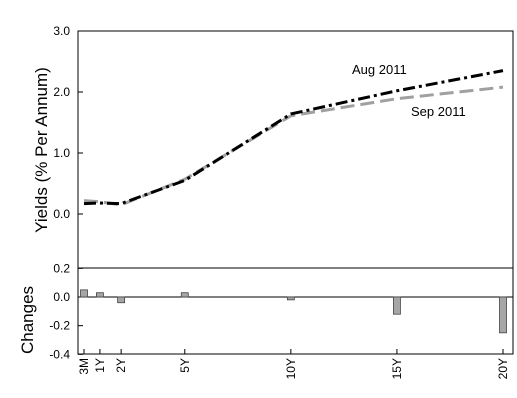  I want to click on series-label-aug-2011: Aug 2011, so click(379, 69).